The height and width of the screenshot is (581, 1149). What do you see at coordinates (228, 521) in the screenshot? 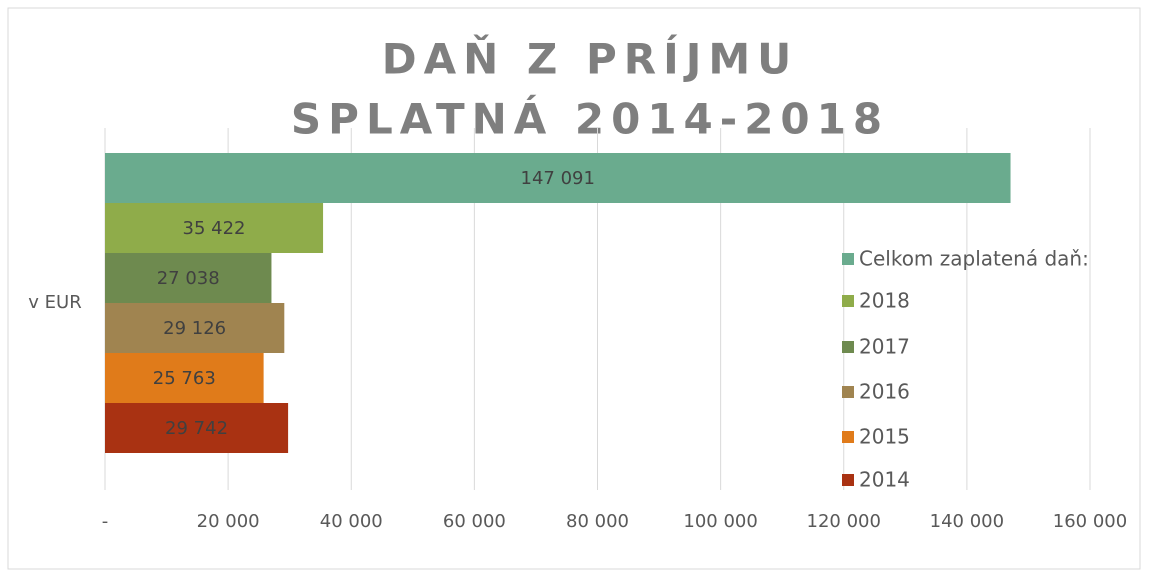
I see `x-tick-label: 20 000` at bounding box center [228, 521].